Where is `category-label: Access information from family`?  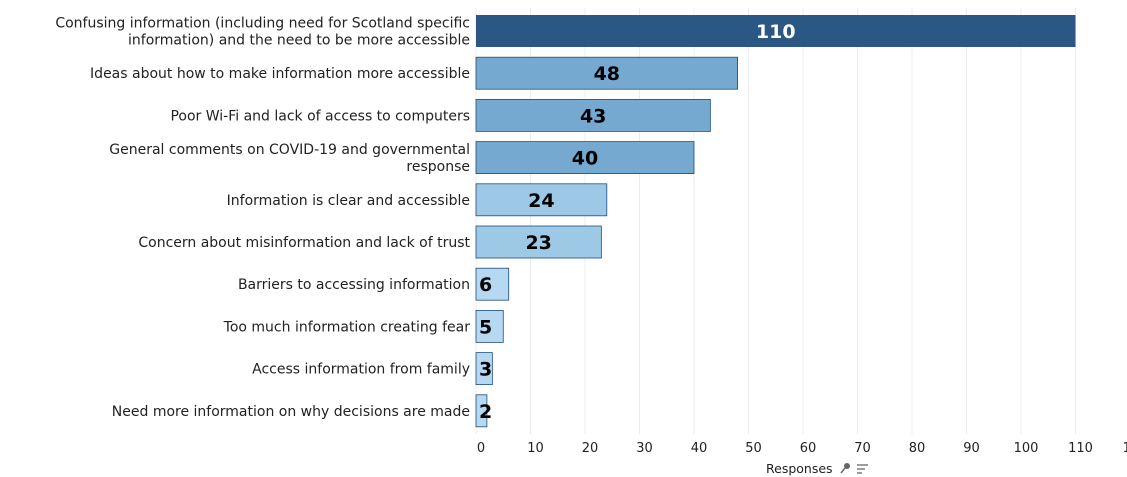 category-label: Access information from family is located at coordinates (361, 370).